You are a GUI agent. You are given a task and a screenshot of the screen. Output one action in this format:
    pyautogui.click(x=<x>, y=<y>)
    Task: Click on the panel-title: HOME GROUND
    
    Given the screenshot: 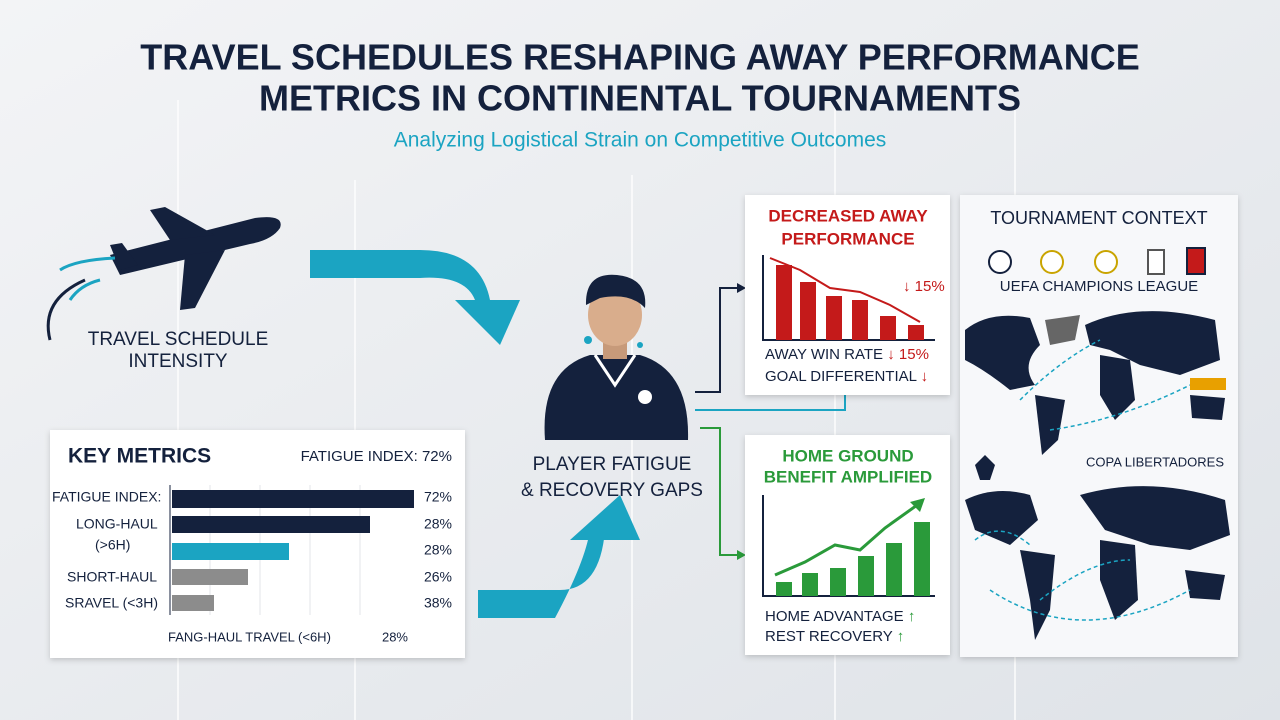 What is the action you would take?
    pyautogui.click(x=847, y=455)
    